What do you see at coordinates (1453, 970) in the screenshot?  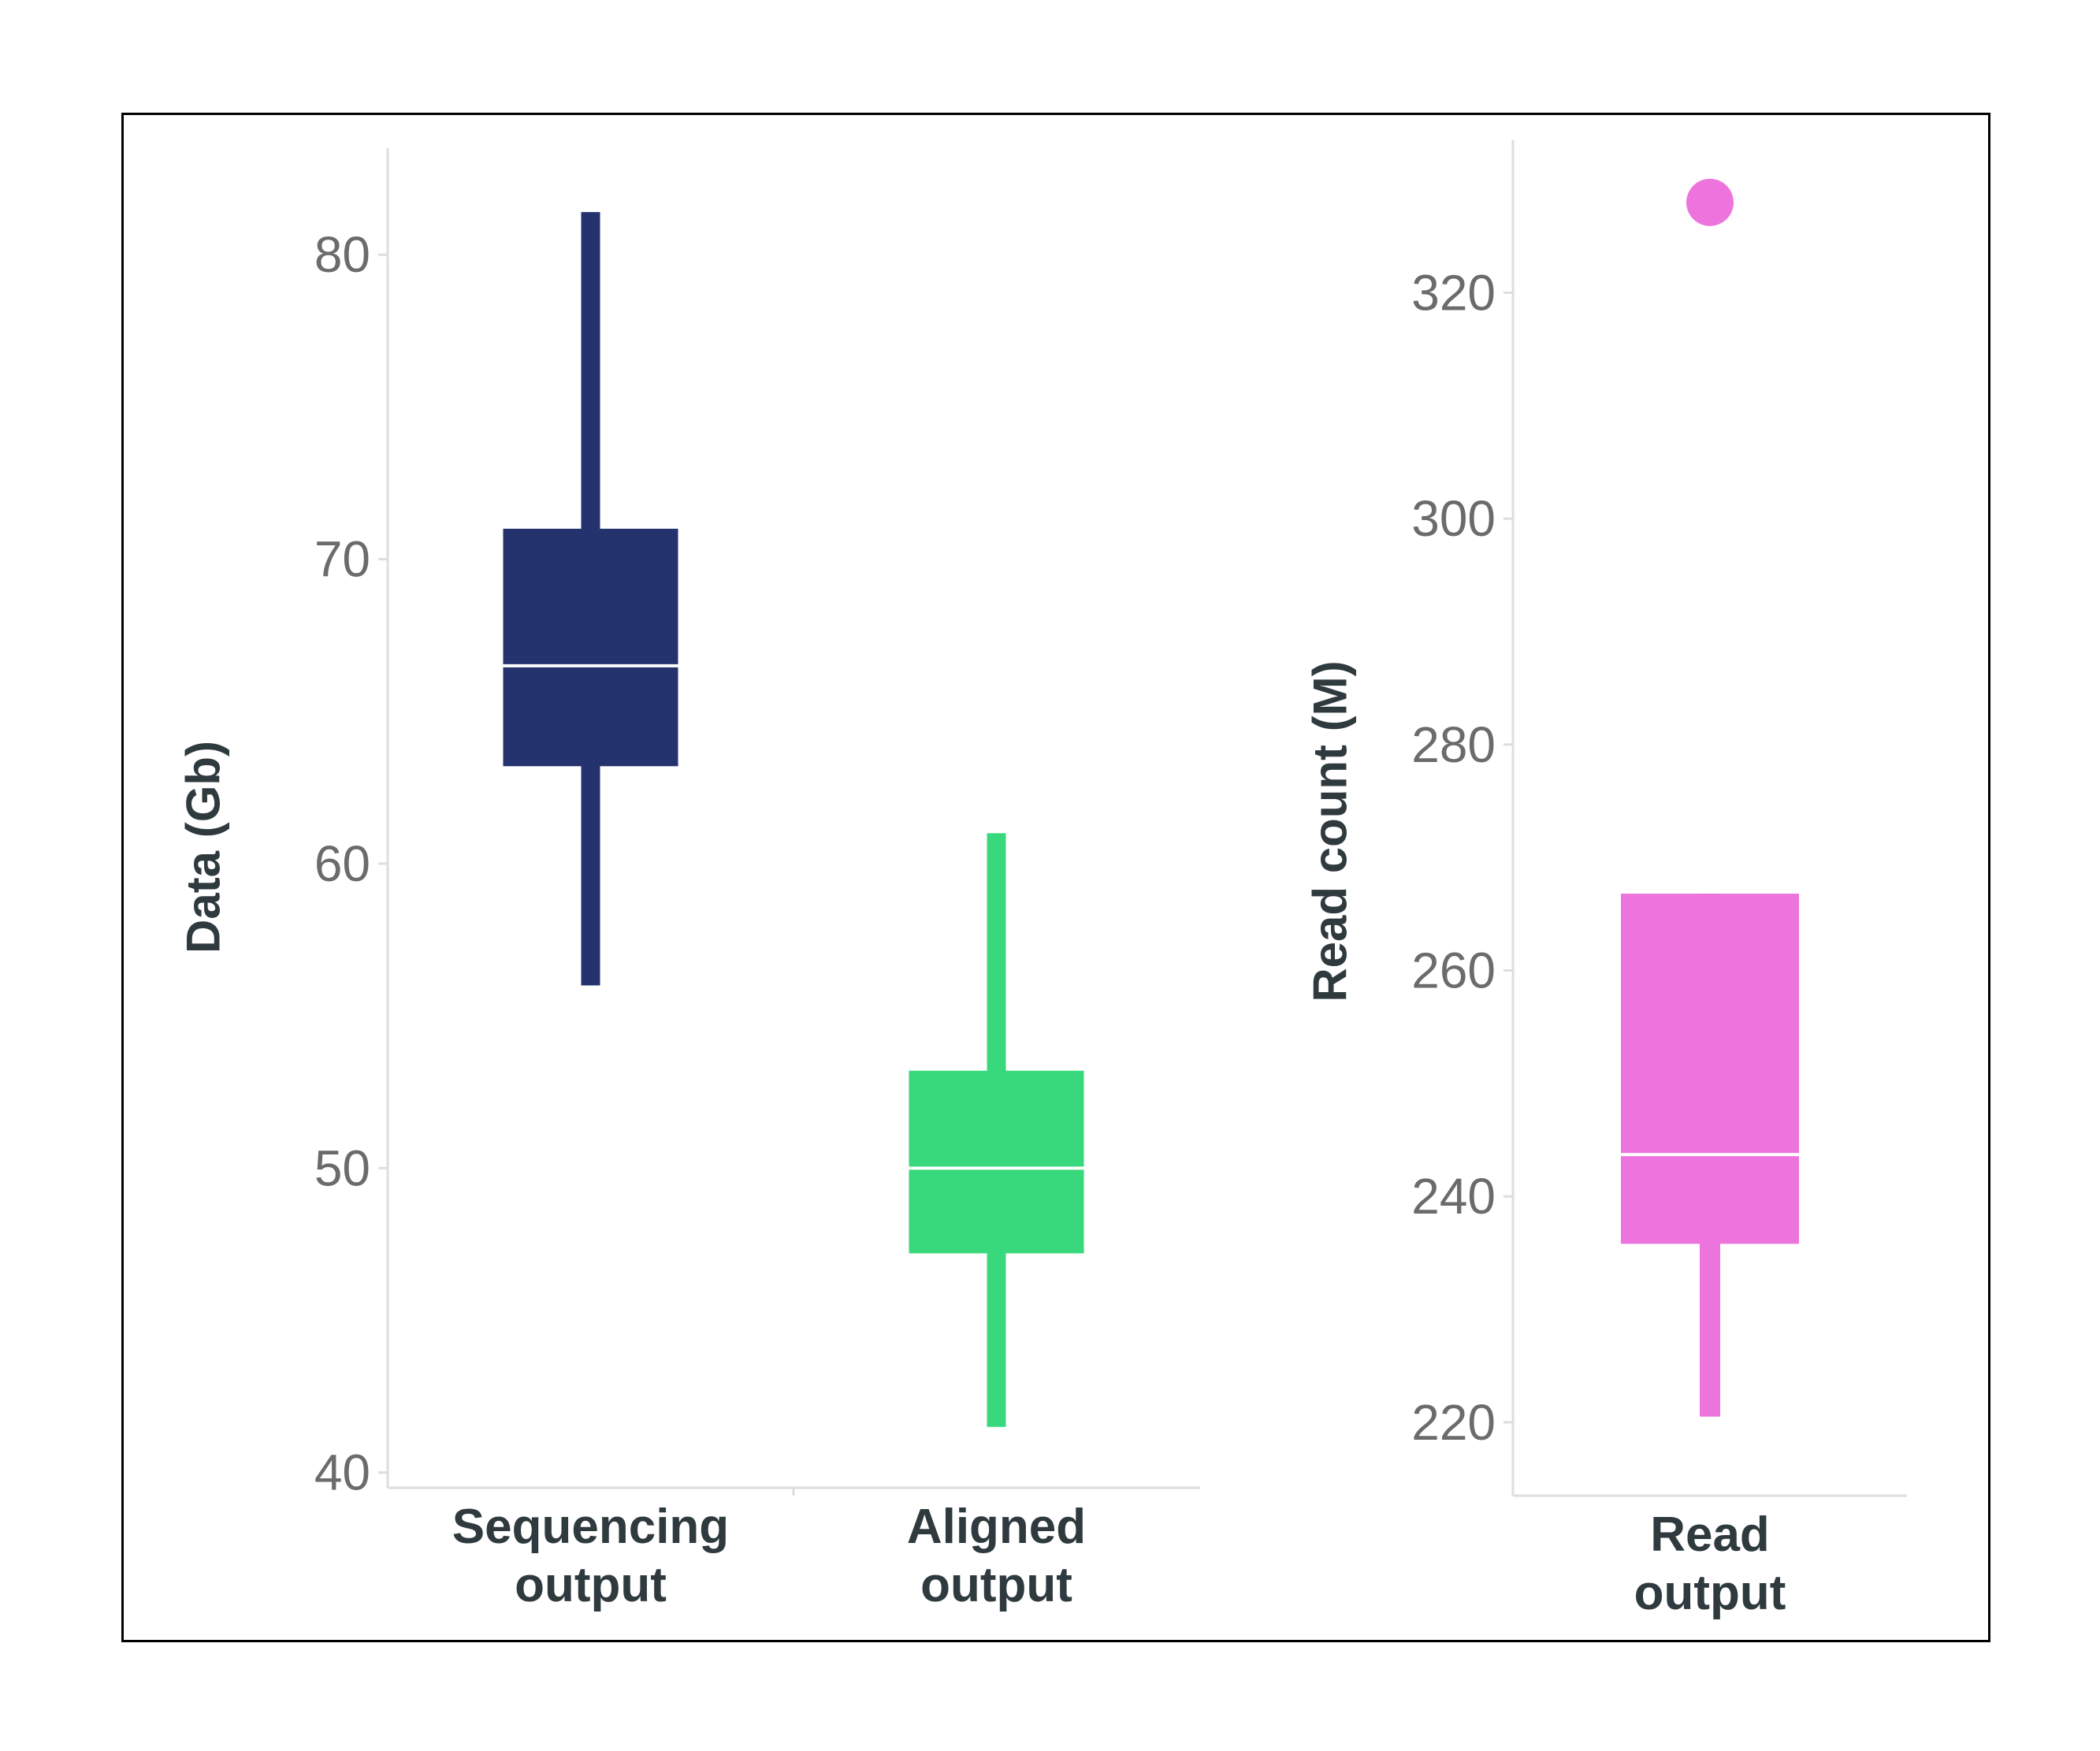 I see `y-tick-label: 260` at bounding box center [1453, 970].